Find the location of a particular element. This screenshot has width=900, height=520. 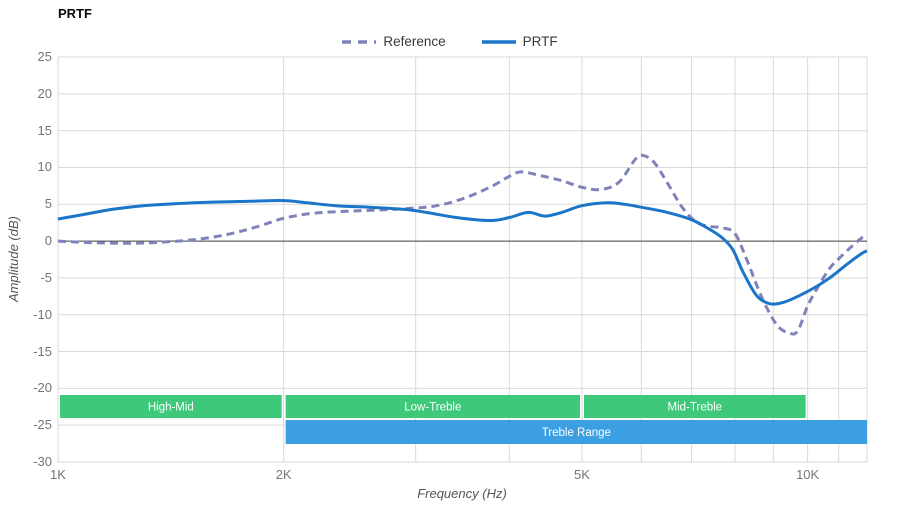

band-high-mid is located at coordinates (171, 406).